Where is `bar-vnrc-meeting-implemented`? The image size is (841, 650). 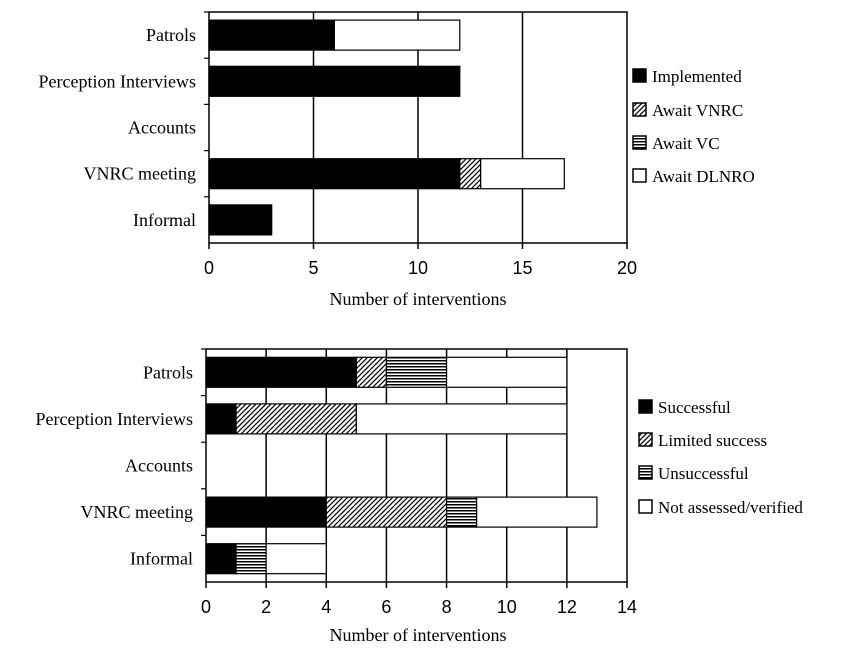
bar-vnrc-meeting-implemented is located at coordinates (334, 174).